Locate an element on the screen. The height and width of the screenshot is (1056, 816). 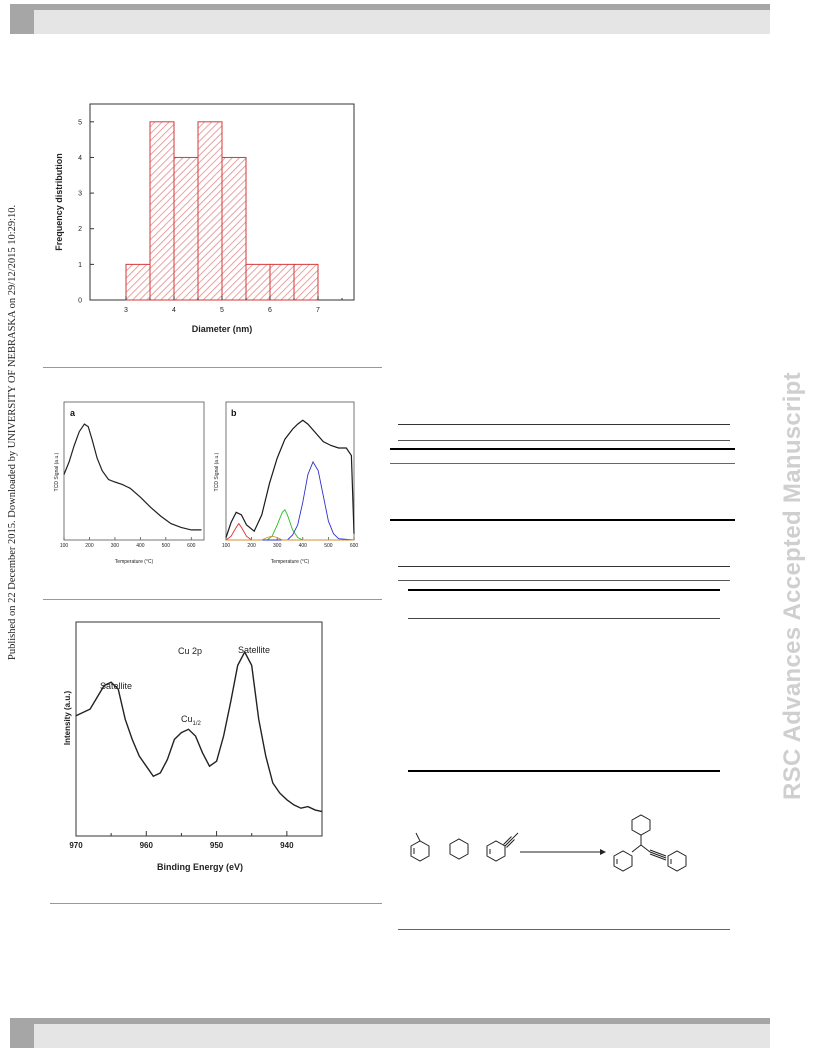
histogram-y-tick-label: 3 is located at coordinates (80, 194).